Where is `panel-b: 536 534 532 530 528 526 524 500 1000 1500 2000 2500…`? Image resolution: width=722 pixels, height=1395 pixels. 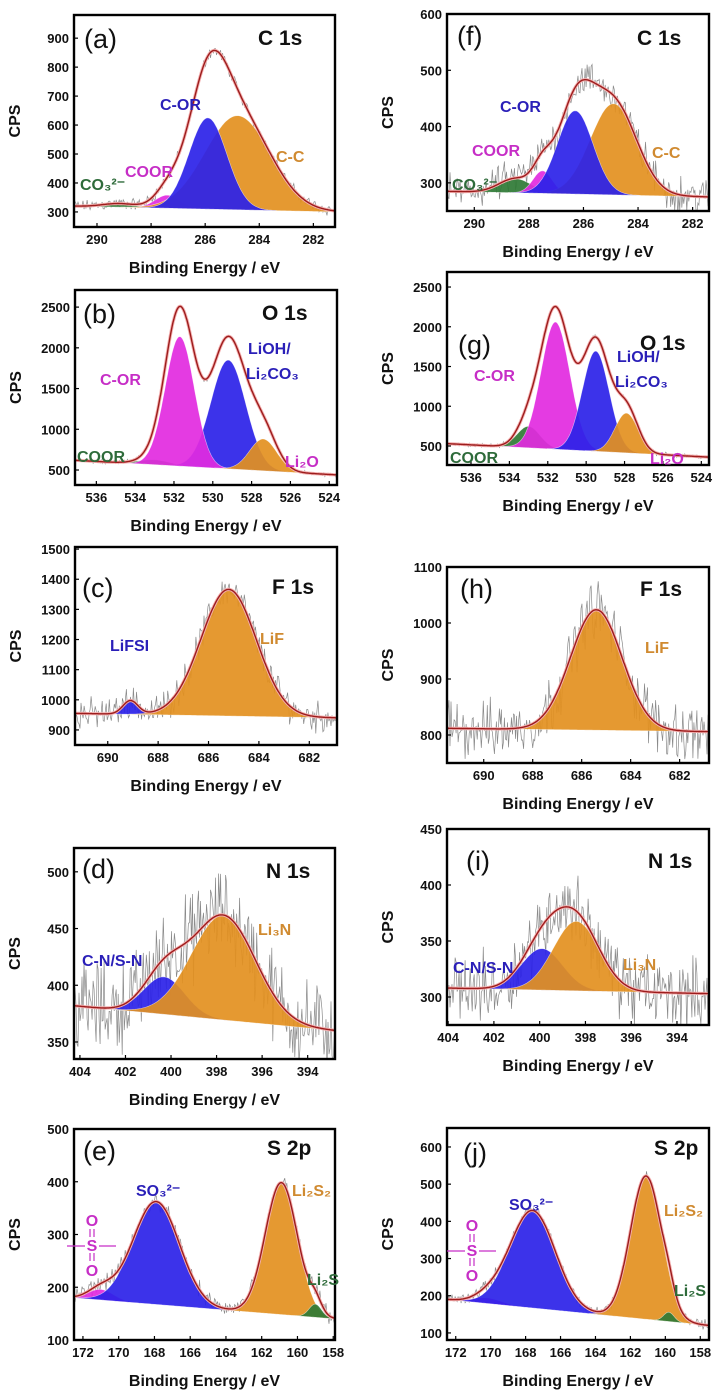
panel-b: 536 534 532 530 528 526 524 500 1000 1500 2000 2500… is located at coordinates (174, 411).